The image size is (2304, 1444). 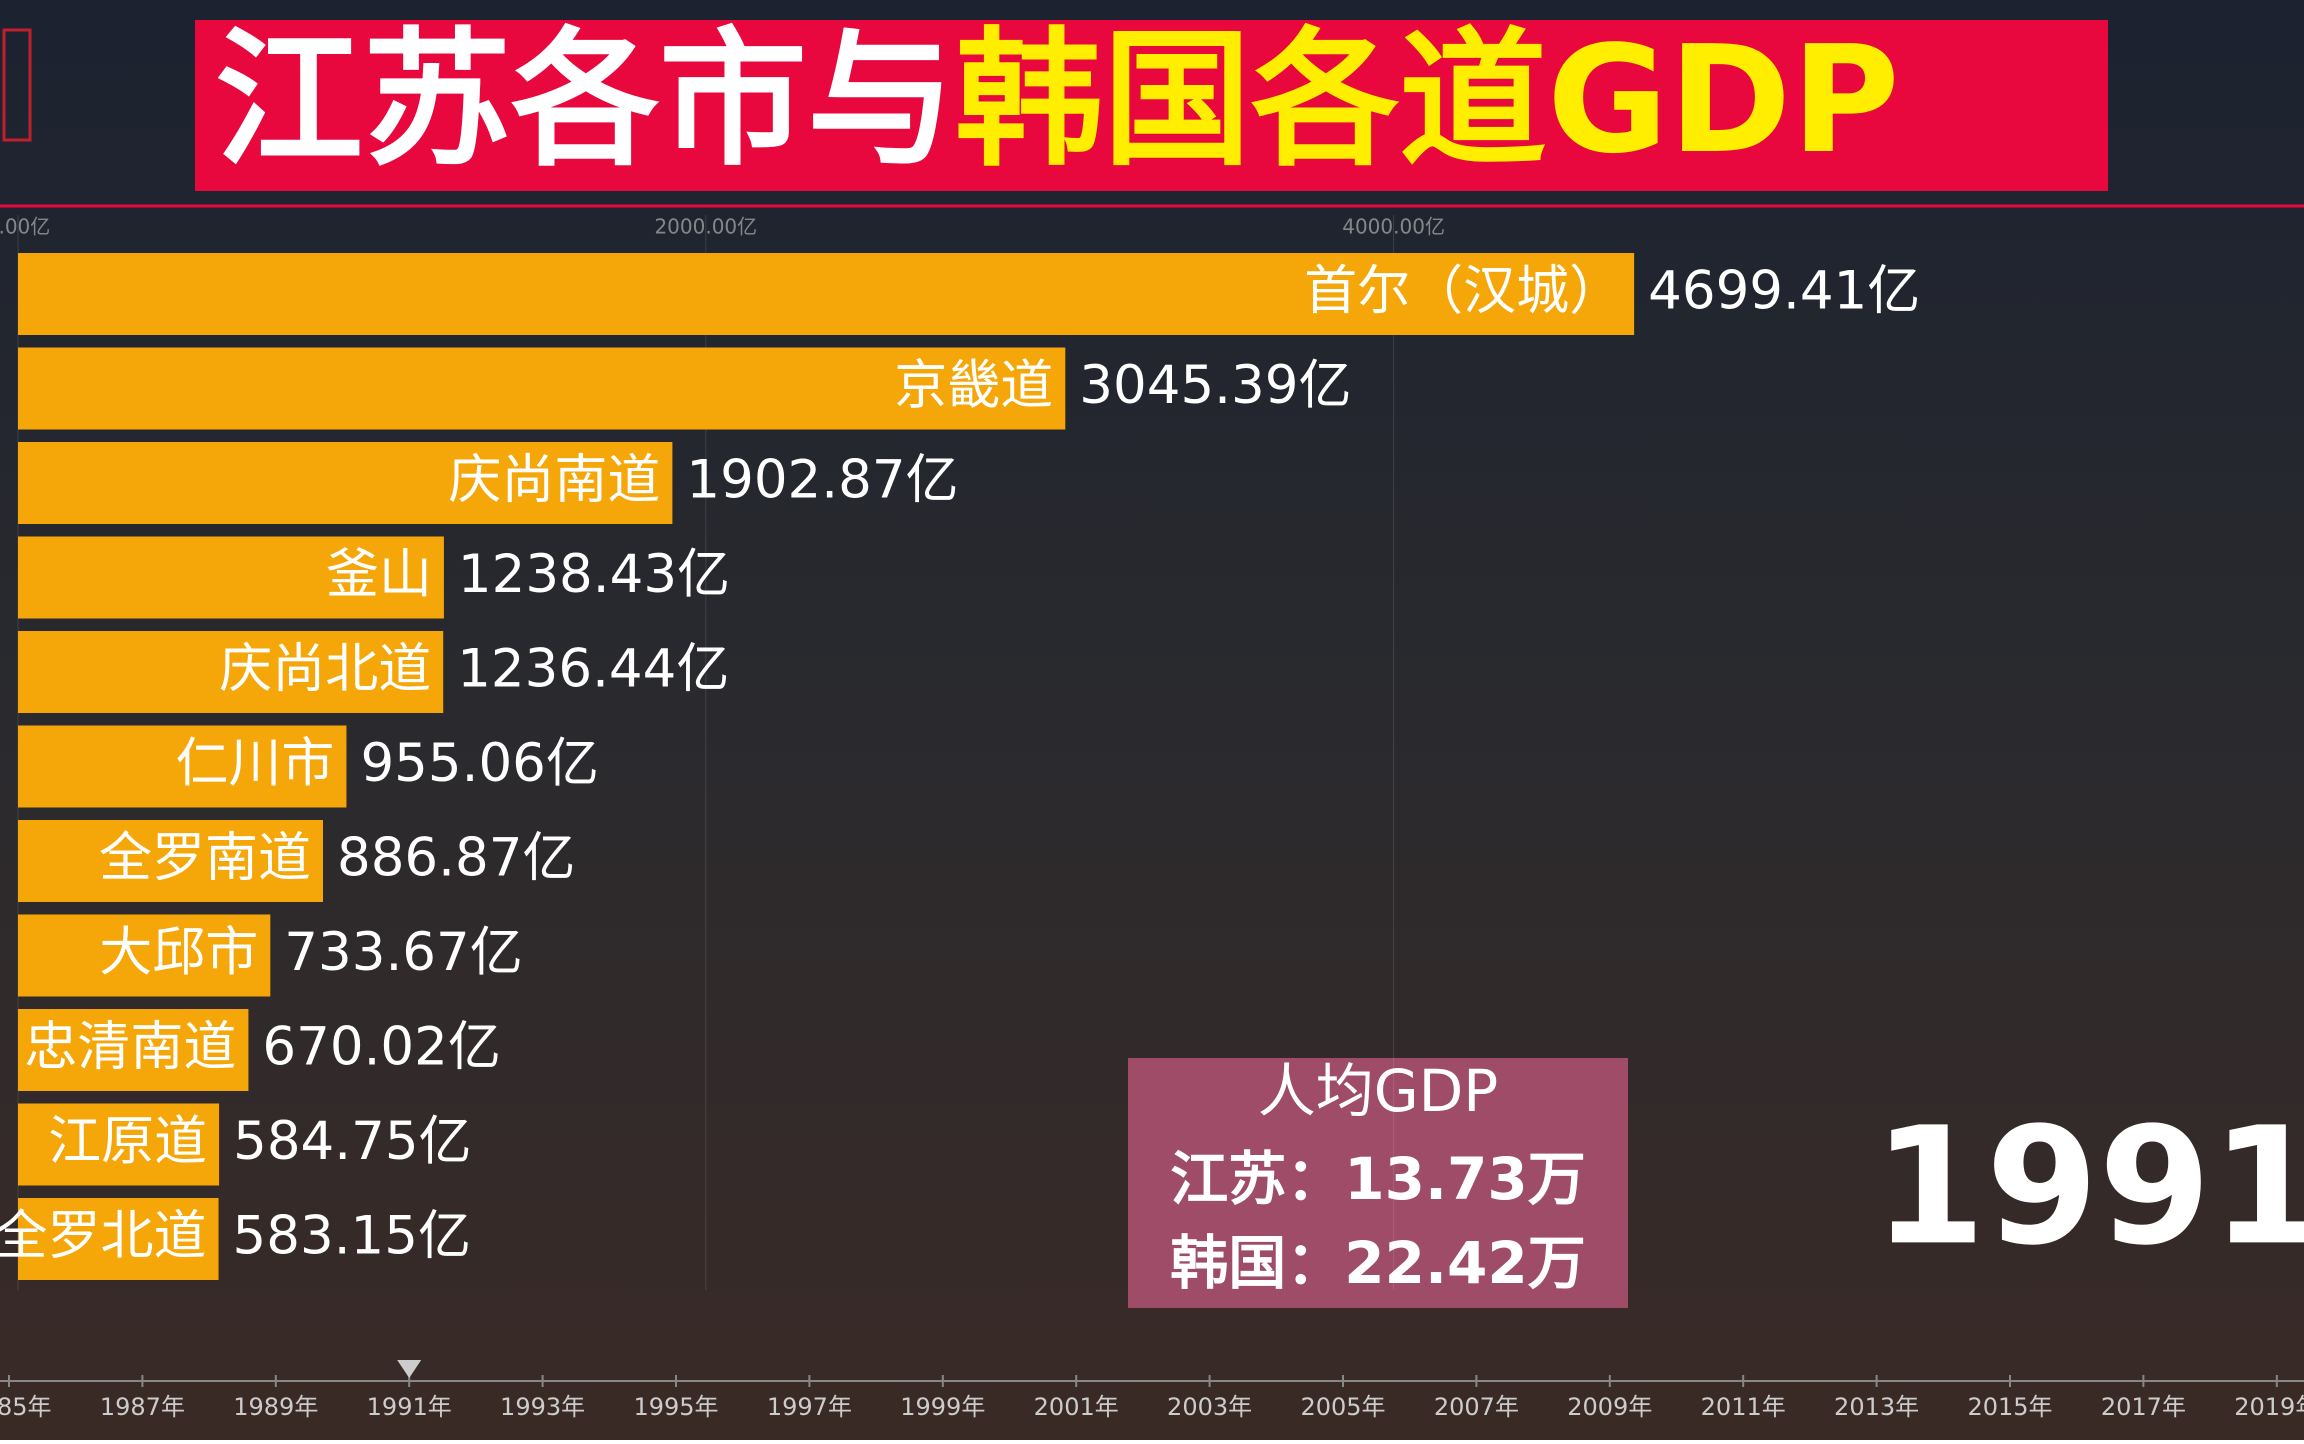 What do you see at coordinates (456, 858) in the screenshot?
I see `value-label: 886.87亿` at bounding box center [456, 858].